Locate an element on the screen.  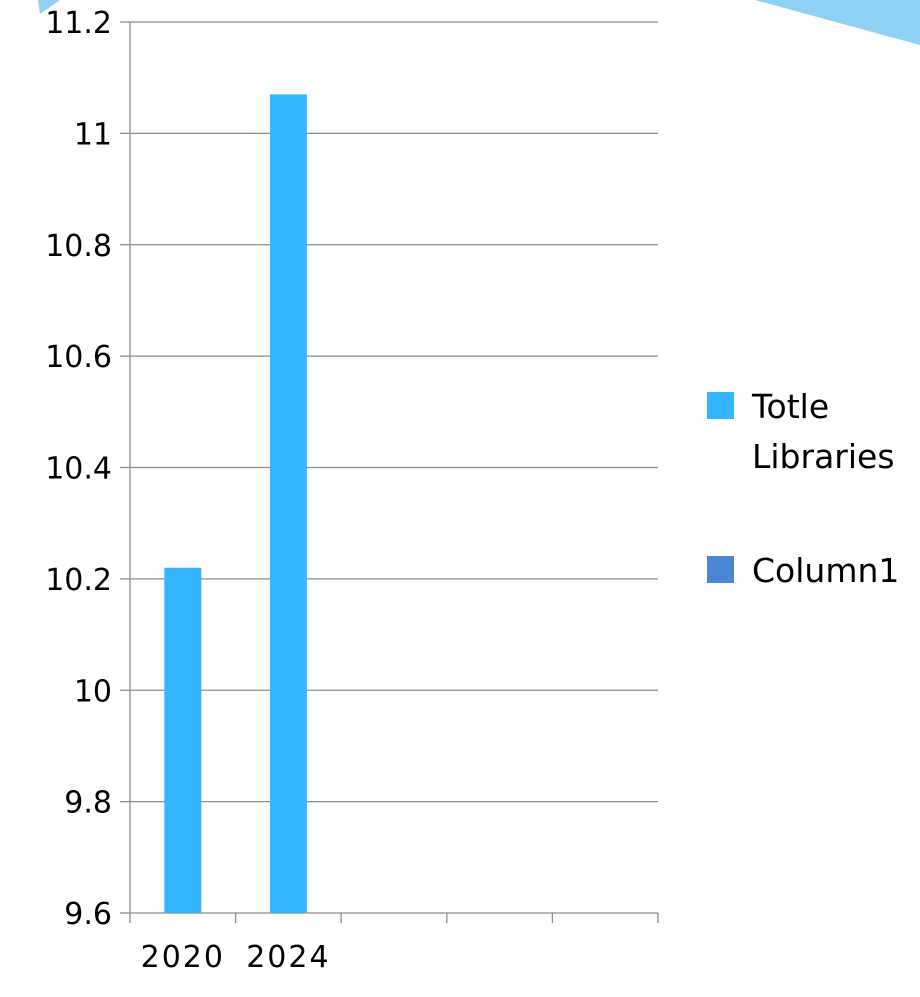
y-tick-label: 10 is located at coordinates (93, 691).